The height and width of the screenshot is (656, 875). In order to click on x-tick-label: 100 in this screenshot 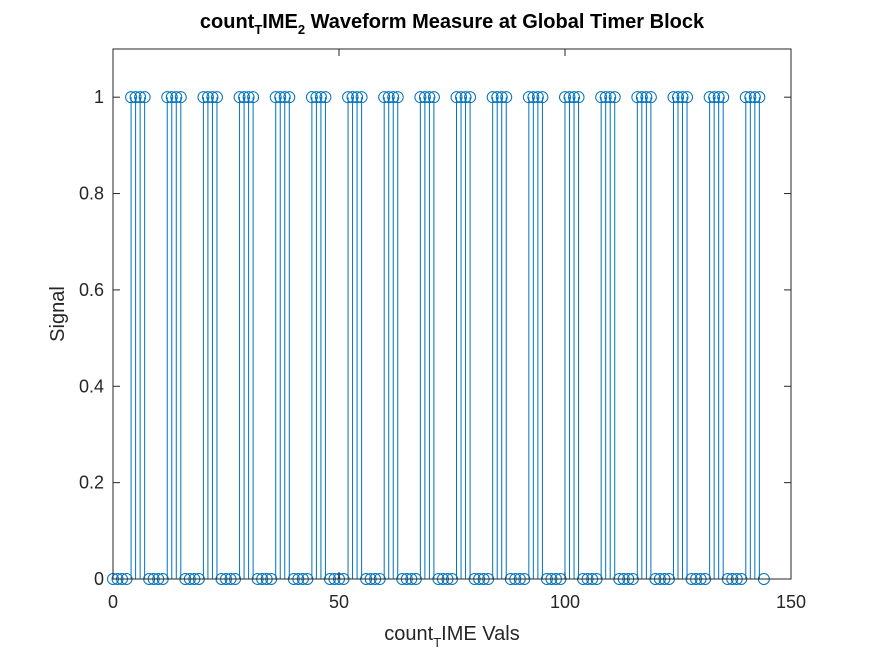, I will do `click(565, 602)`.